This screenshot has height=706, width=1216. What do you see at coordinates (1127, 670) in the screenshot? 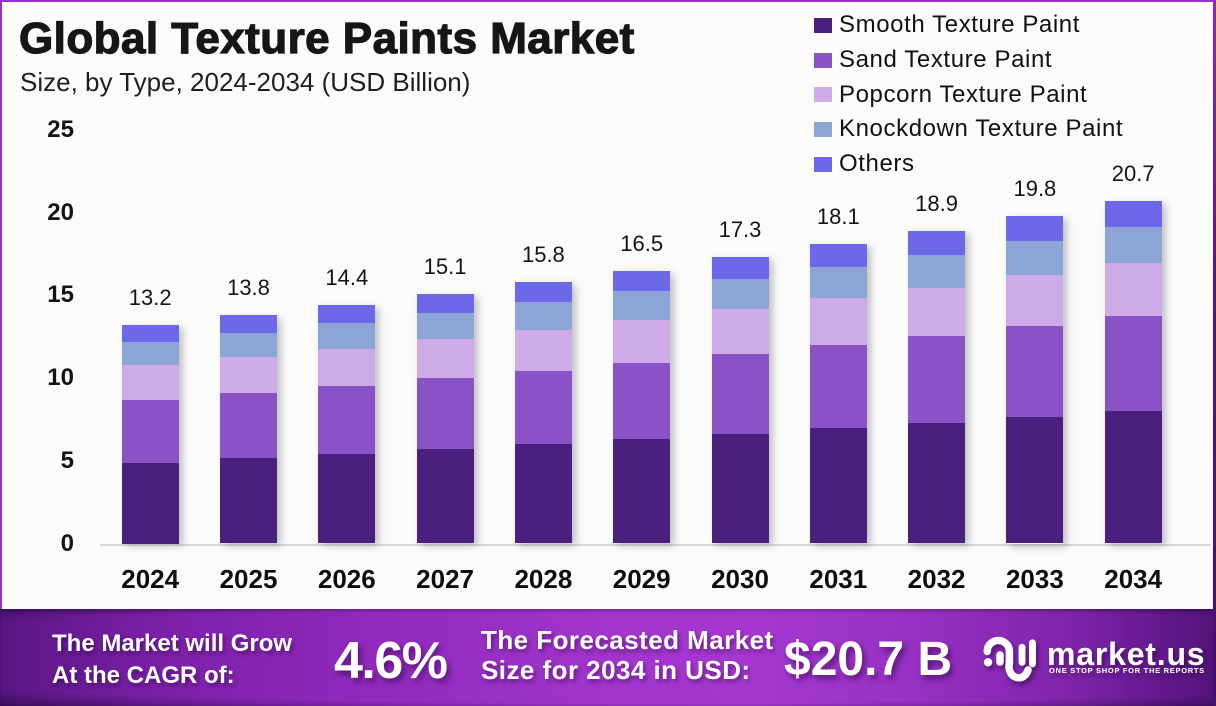
I see `svg-text: ONE STOP SHOP FOR THE REPORTS` at bounding box center [1127, 670].